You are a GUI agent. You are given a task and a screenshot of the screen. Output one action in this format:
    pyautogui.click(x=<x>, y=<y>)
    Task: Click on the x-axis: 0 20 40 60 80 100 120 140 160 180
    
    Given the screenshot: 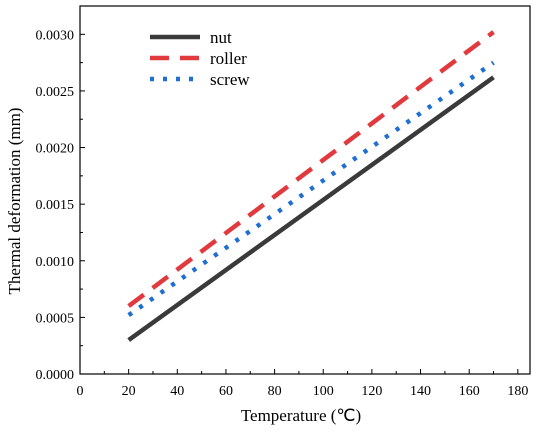 What is the action you would take?
    pyautogui.click(x=302, y=384)
    